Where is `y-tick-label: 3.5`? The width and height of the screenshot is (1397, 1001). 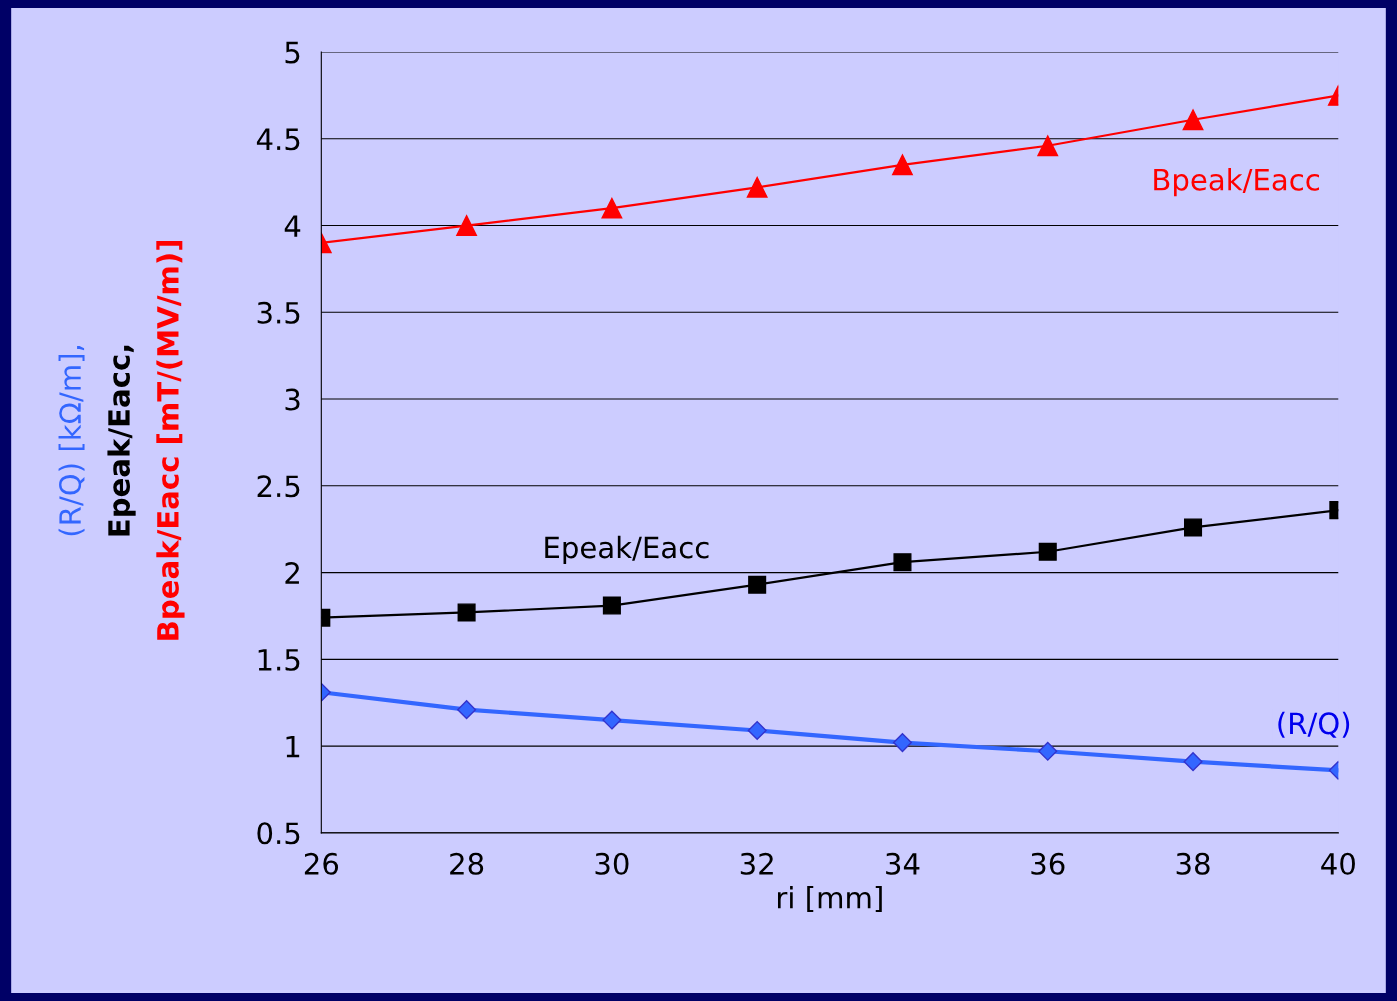
y-tick-label: 3.5 is located at coordinates (278, 312).